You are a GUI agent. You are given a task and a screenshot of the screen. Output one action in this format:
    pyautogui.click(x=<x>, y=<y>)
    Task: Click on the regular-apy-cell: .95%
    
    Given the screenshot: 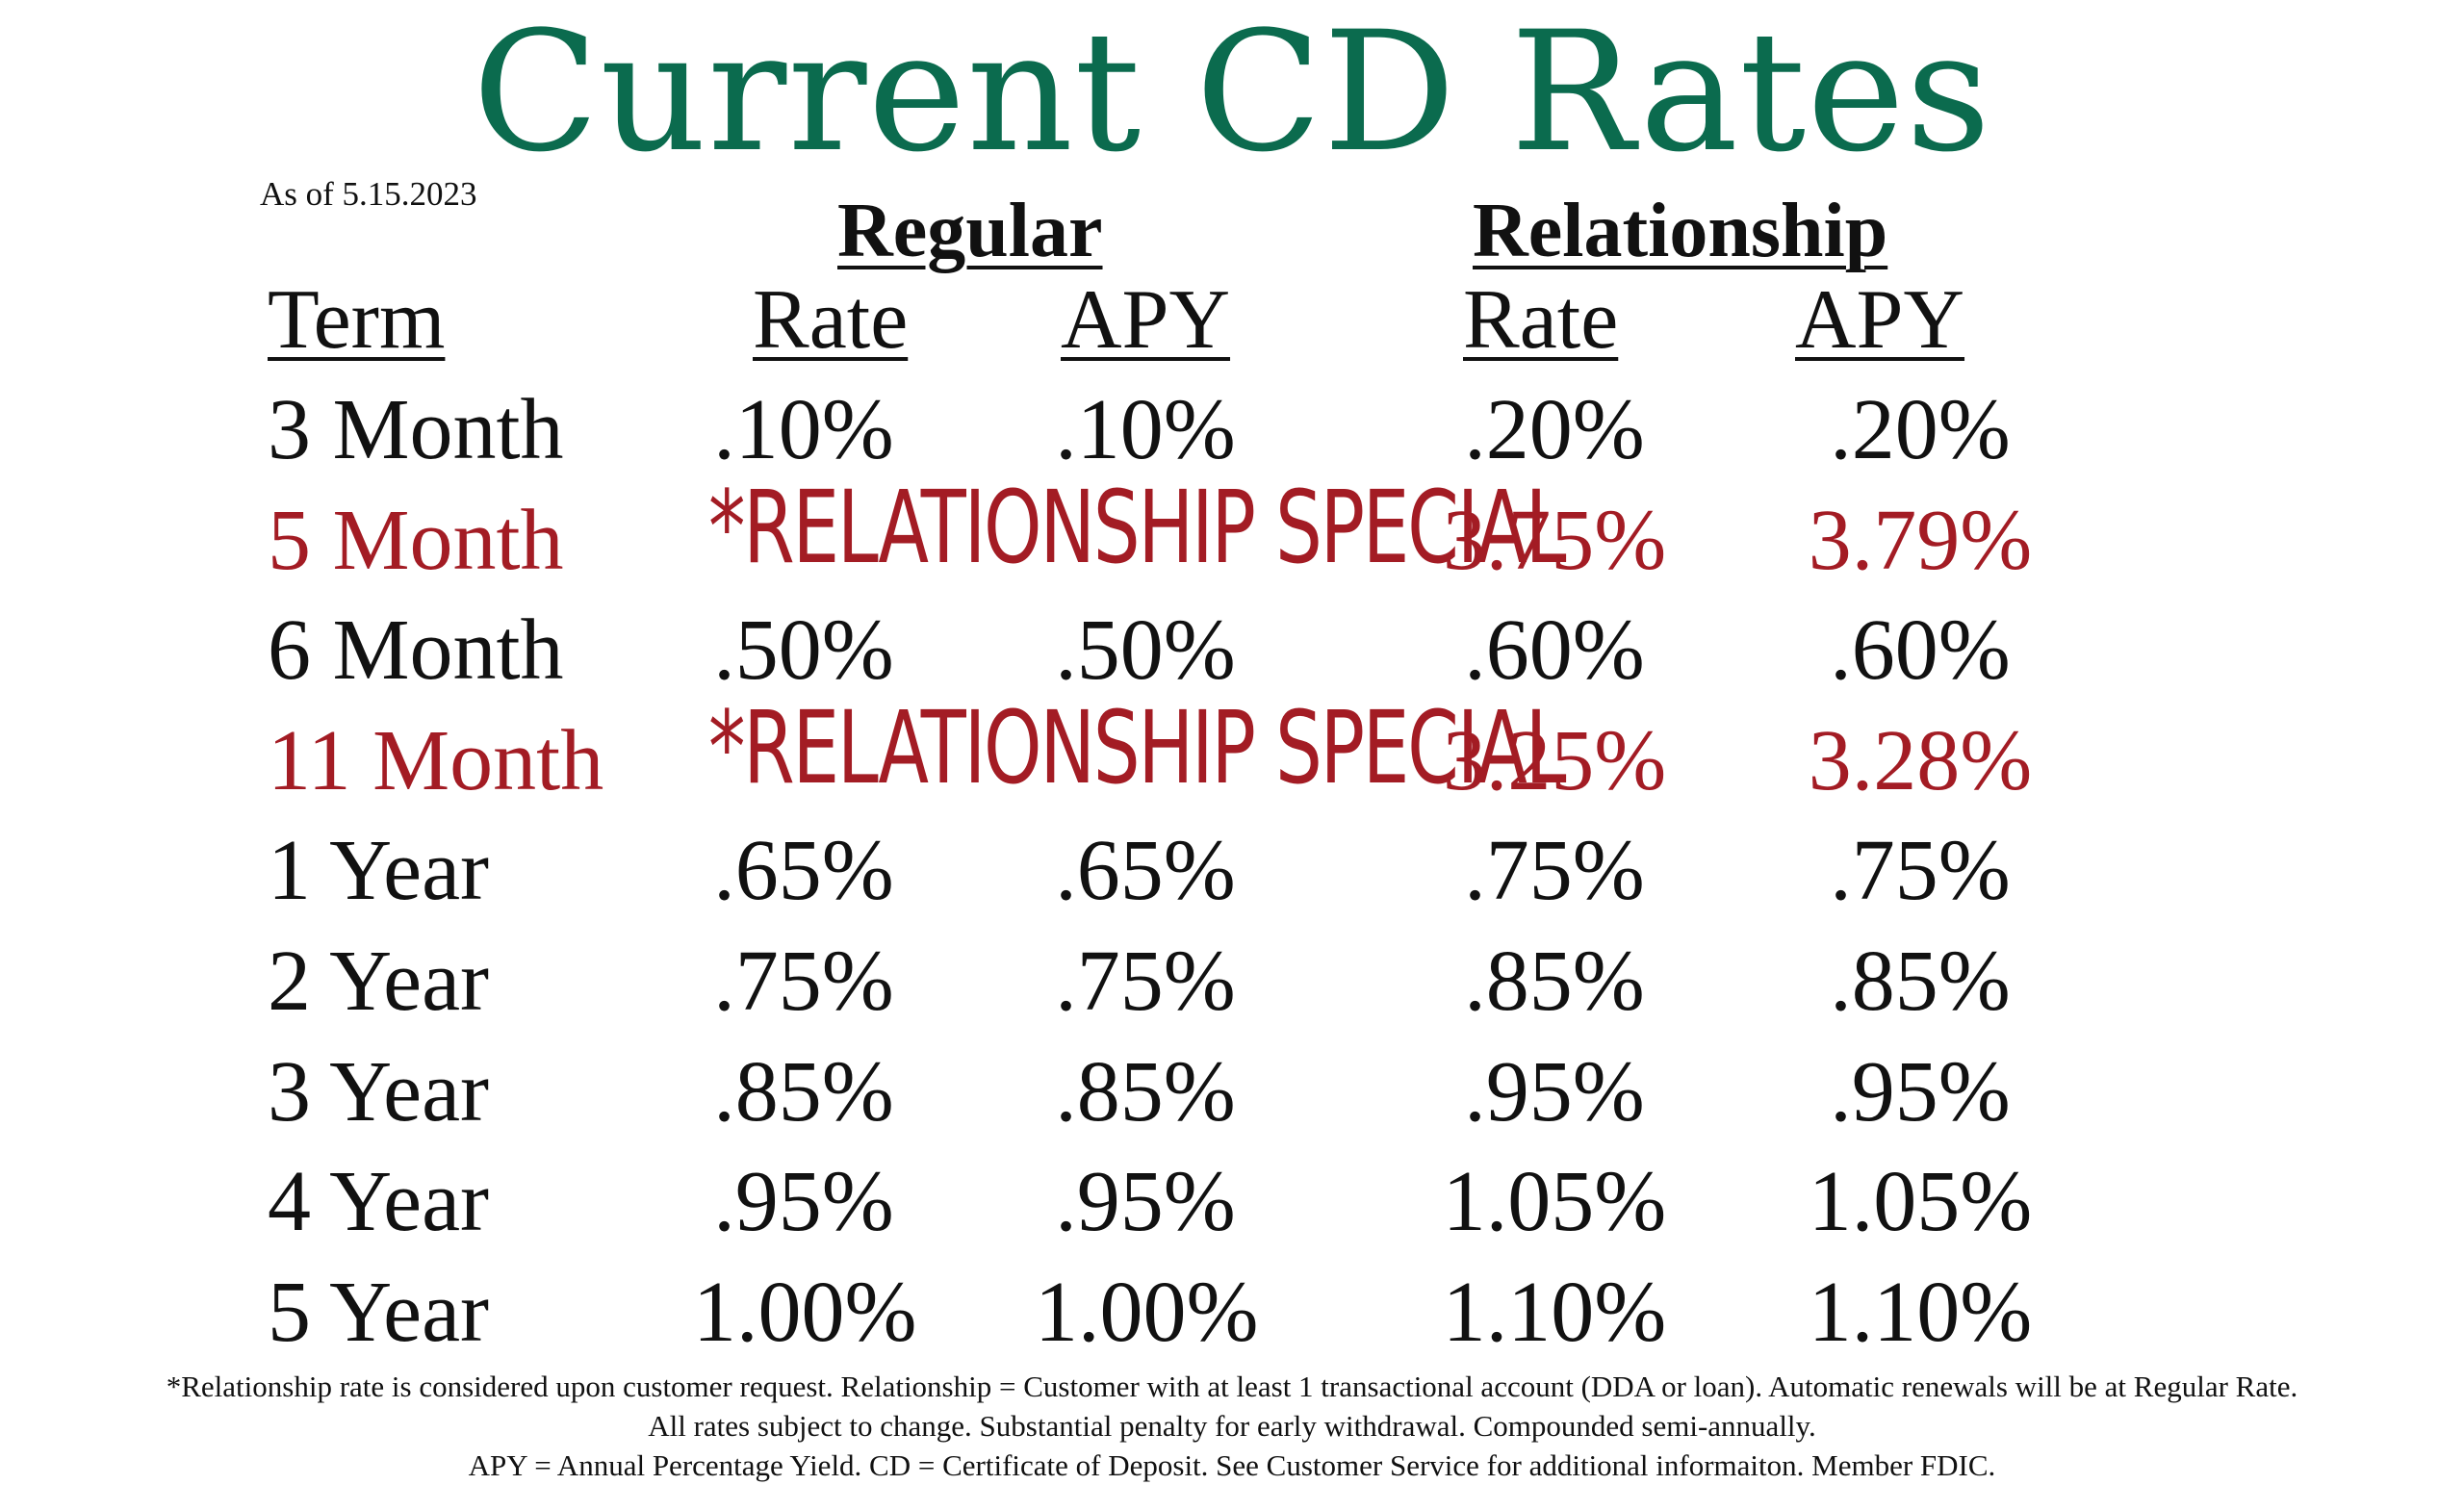 What is the action you would take?
    pyautogui.click(x=1145, y=1202)
    